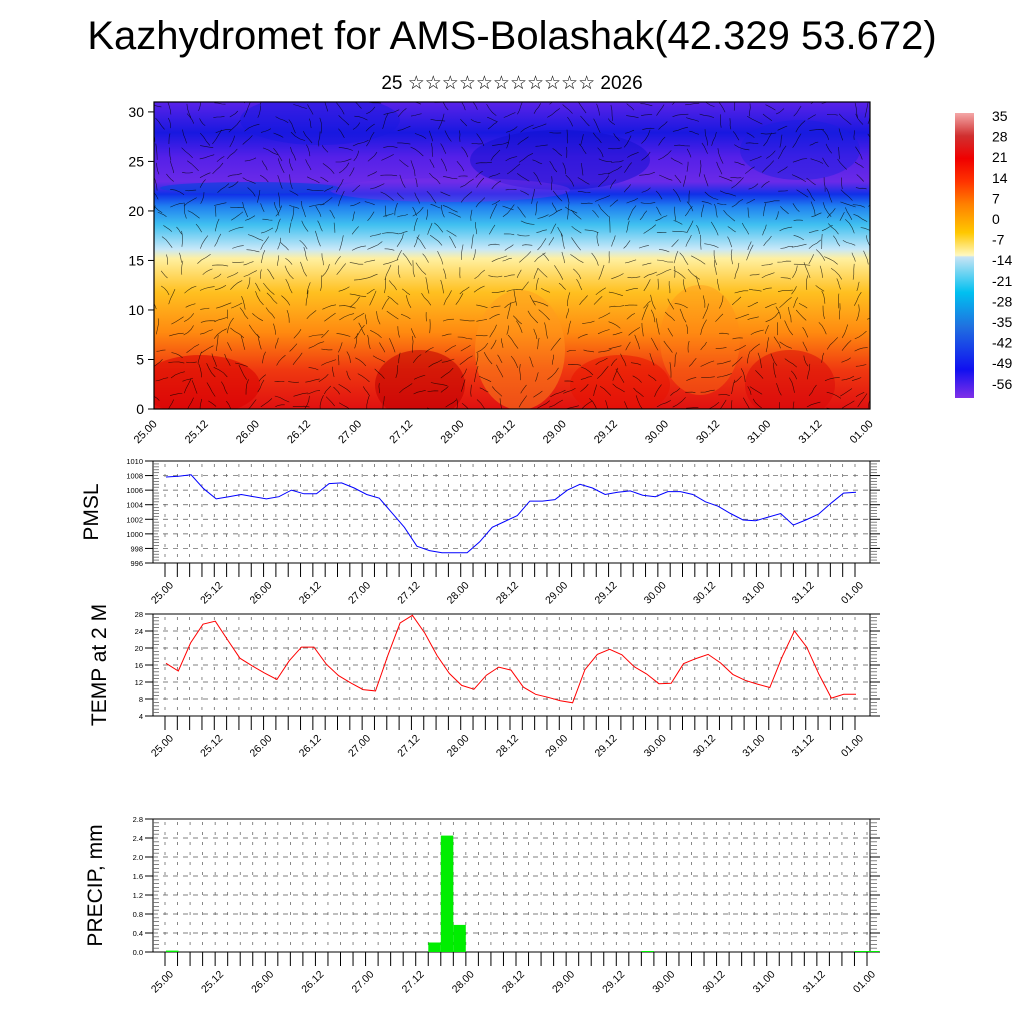 The height and width of the screenshot is (1024, 1024). What do you see at coordinates (136, 112) in the screenshot?
I see `heatmap-y-tick-label: 30` at bounding box center [136, 112].